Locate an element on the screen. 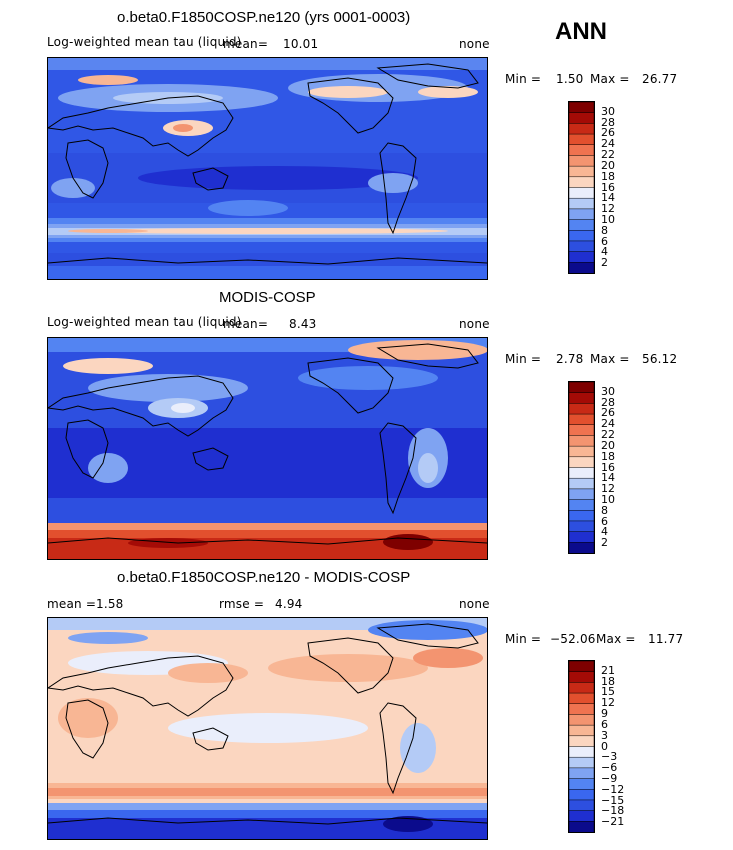 This screenshot has height=850, width=733. colorbar-tick-label: 3 is located at coordinates (604, 735).